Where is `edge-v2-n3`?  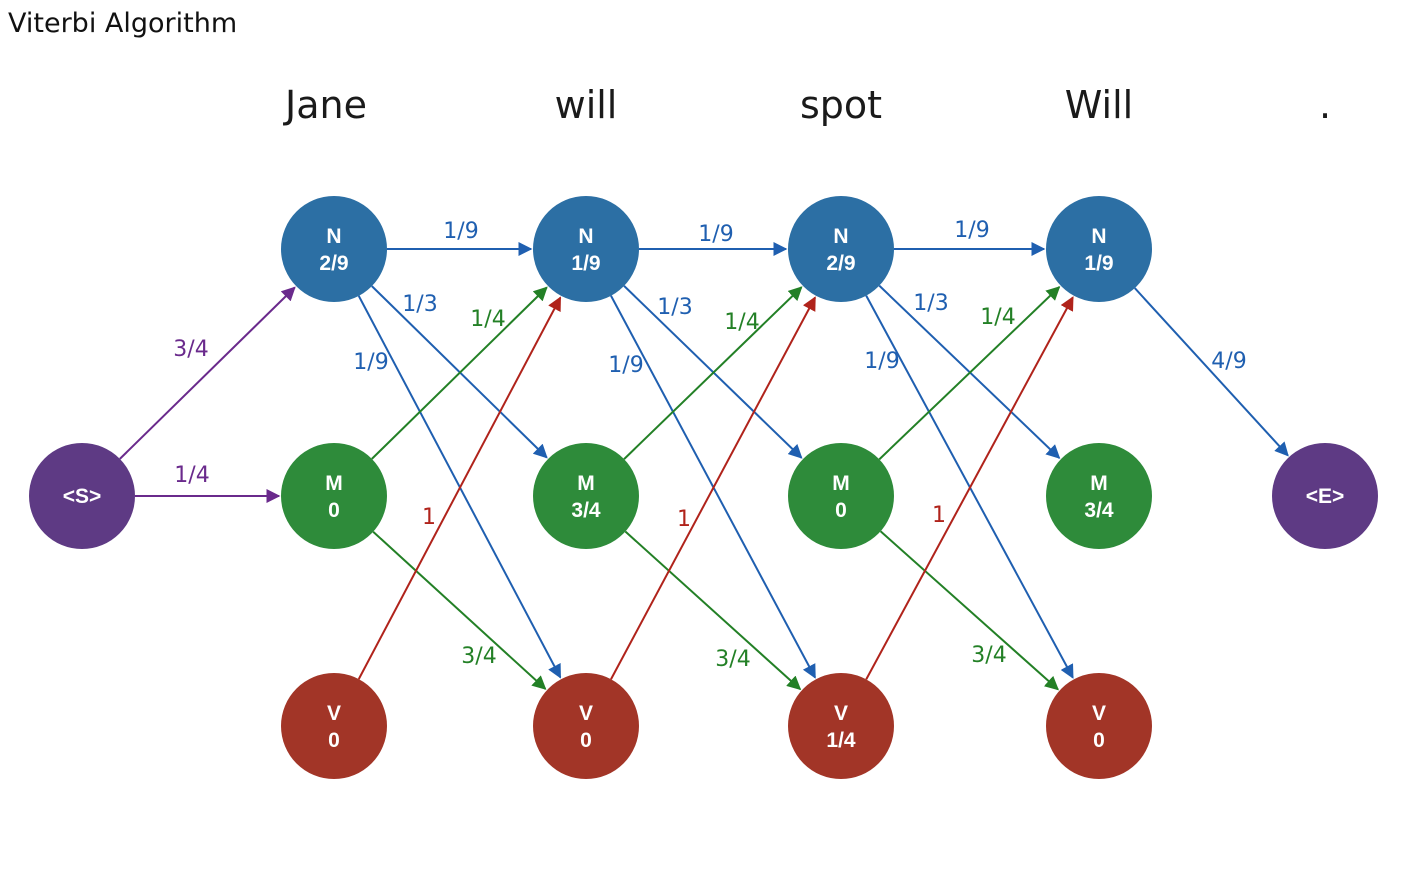
edge-v2-n3 is located at coordinates (713, 488).